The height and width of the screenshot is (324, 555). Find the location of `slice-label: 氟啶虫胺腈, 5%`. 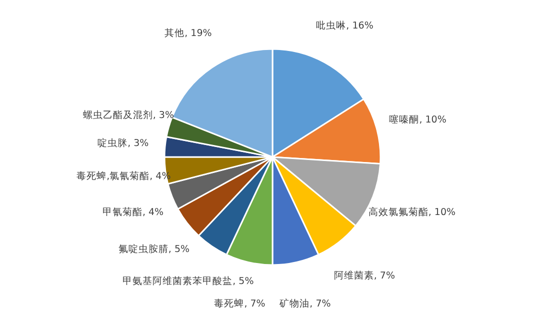

slice-label: 氟啶虫胺腈, 5% is located at coordinates (154, 248).